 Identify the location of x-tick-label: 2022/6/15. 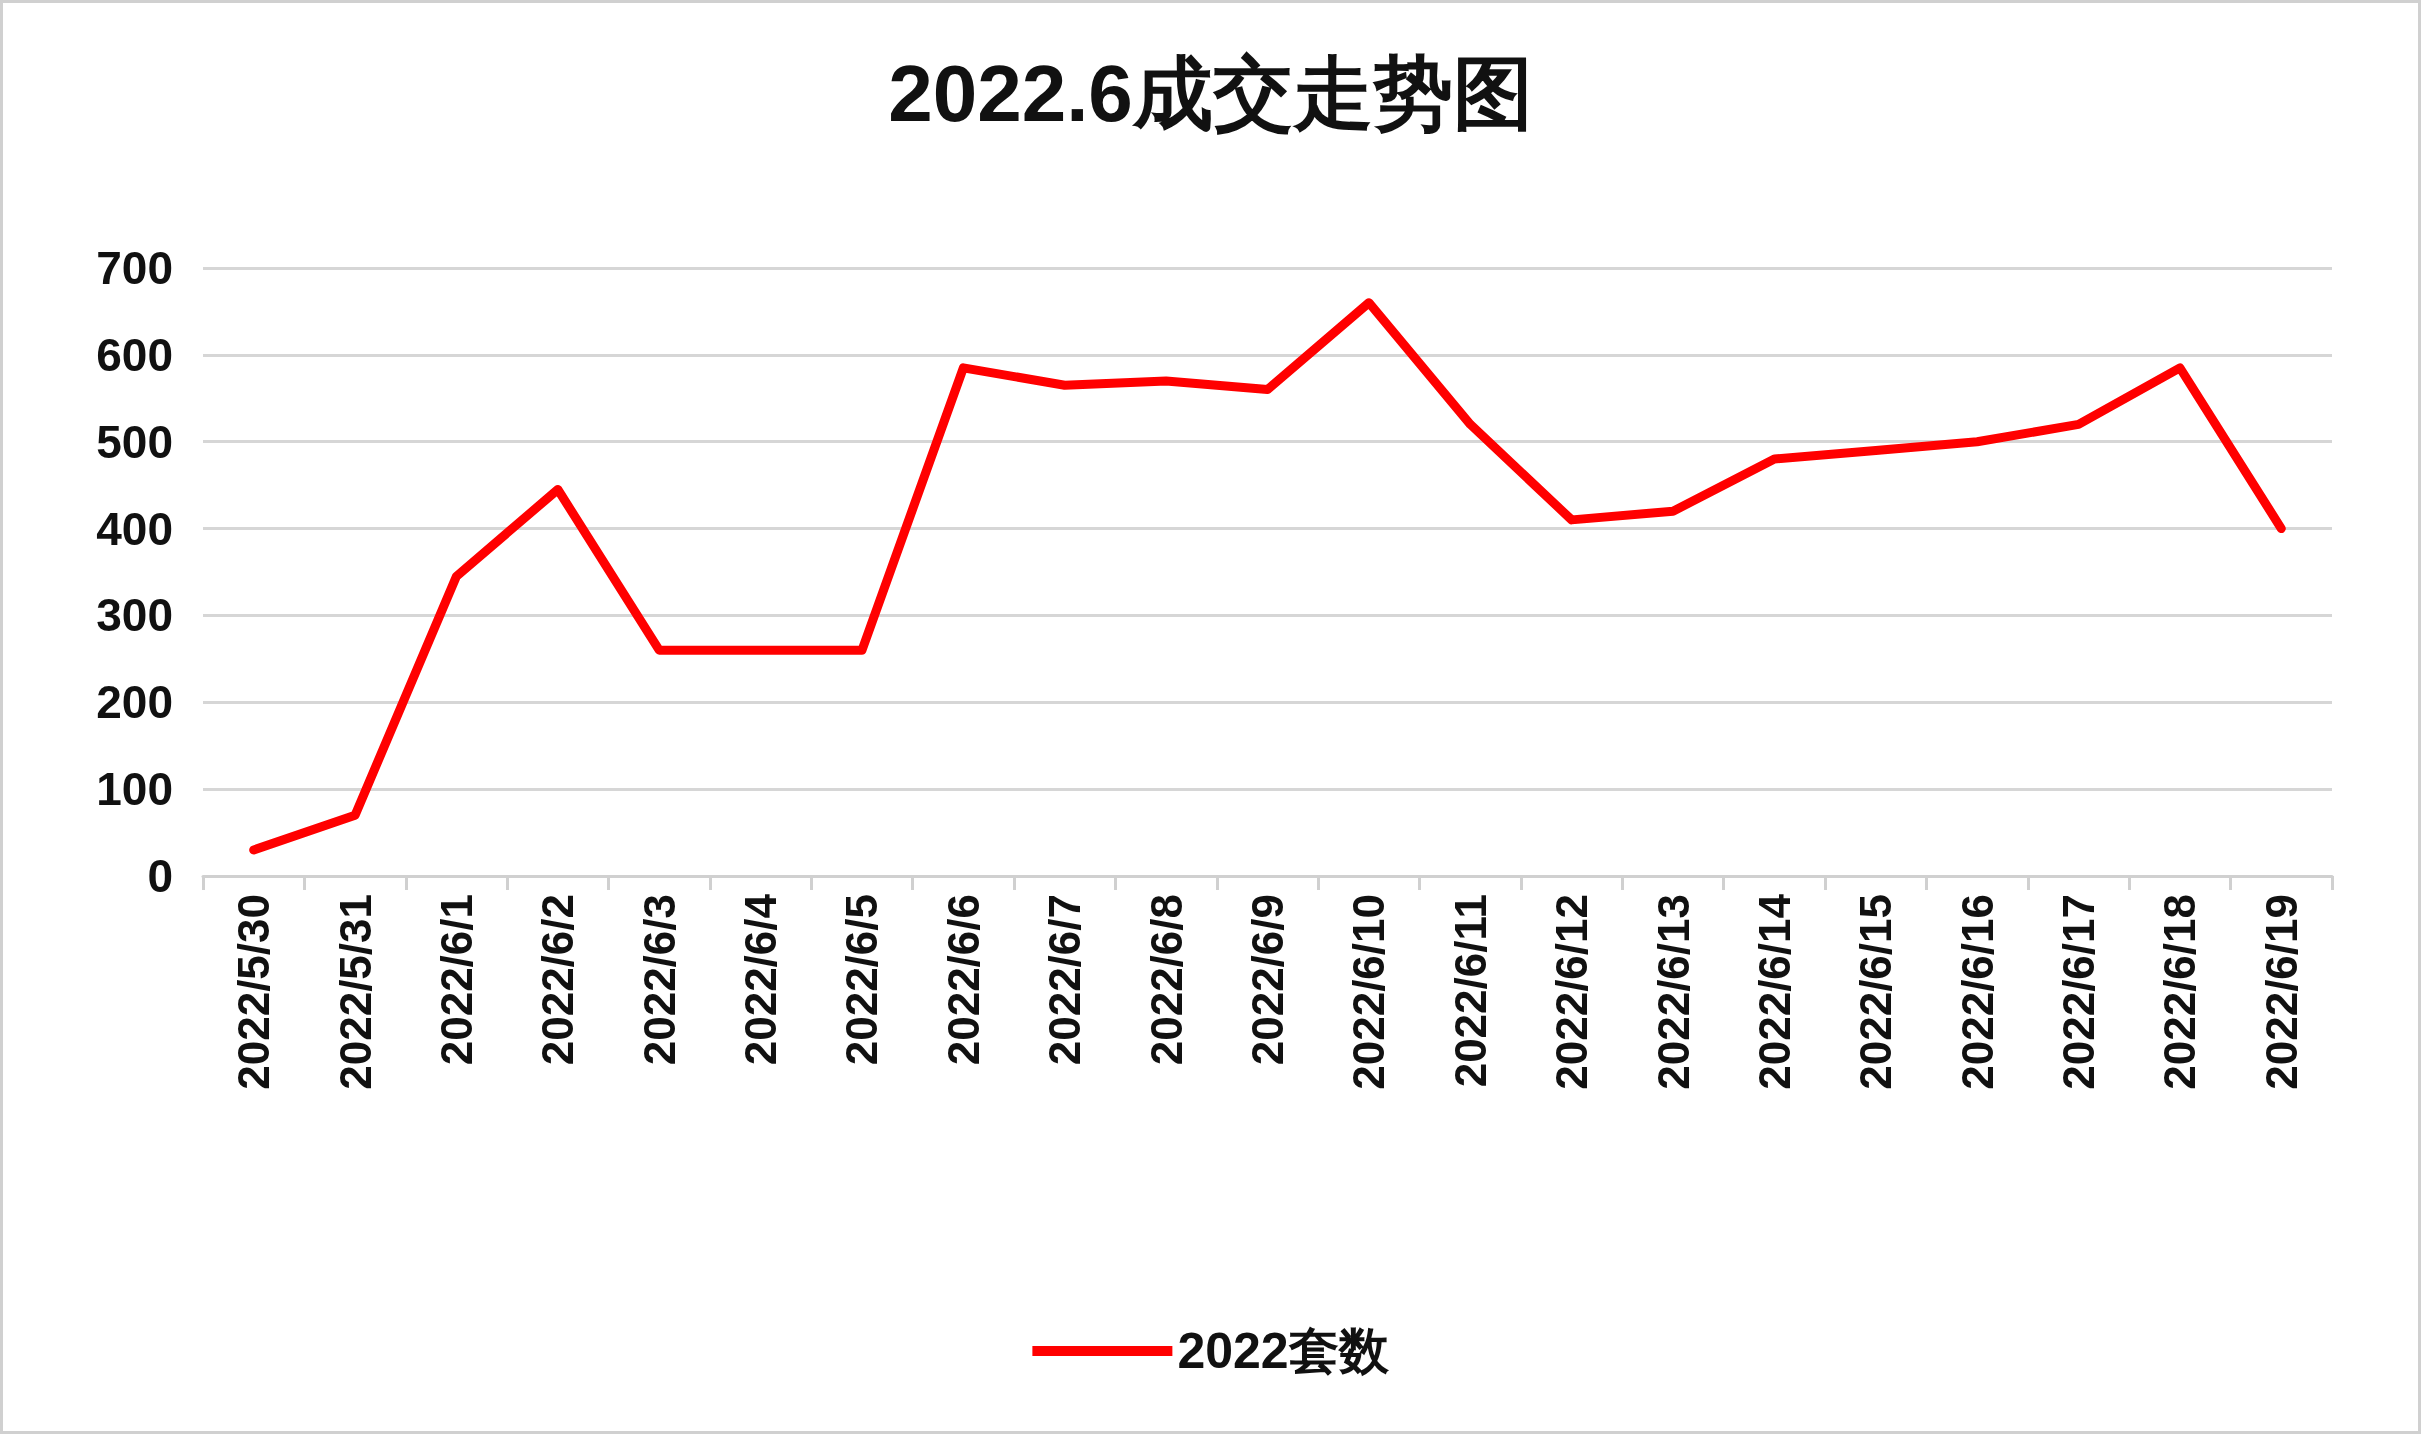
(1876, 992).